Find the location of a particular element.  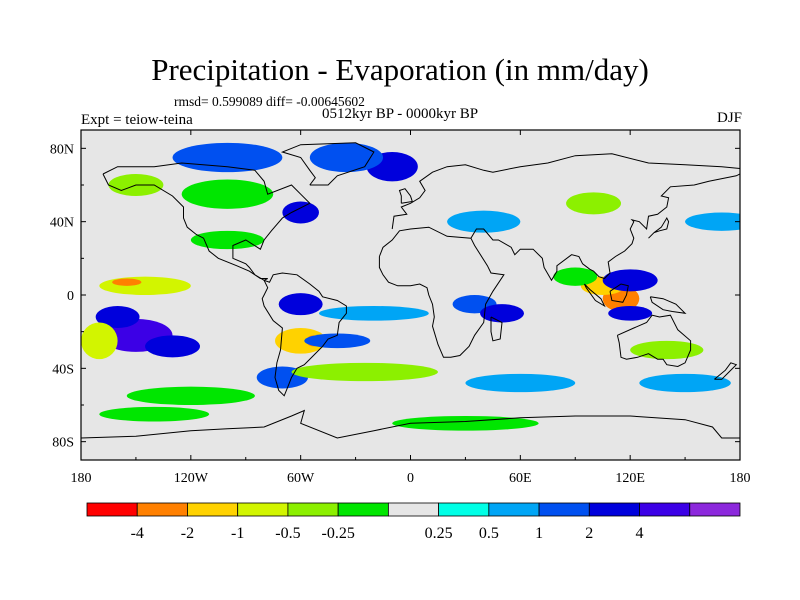

colorbar-label: 2 is located at coordinates (589, 533).